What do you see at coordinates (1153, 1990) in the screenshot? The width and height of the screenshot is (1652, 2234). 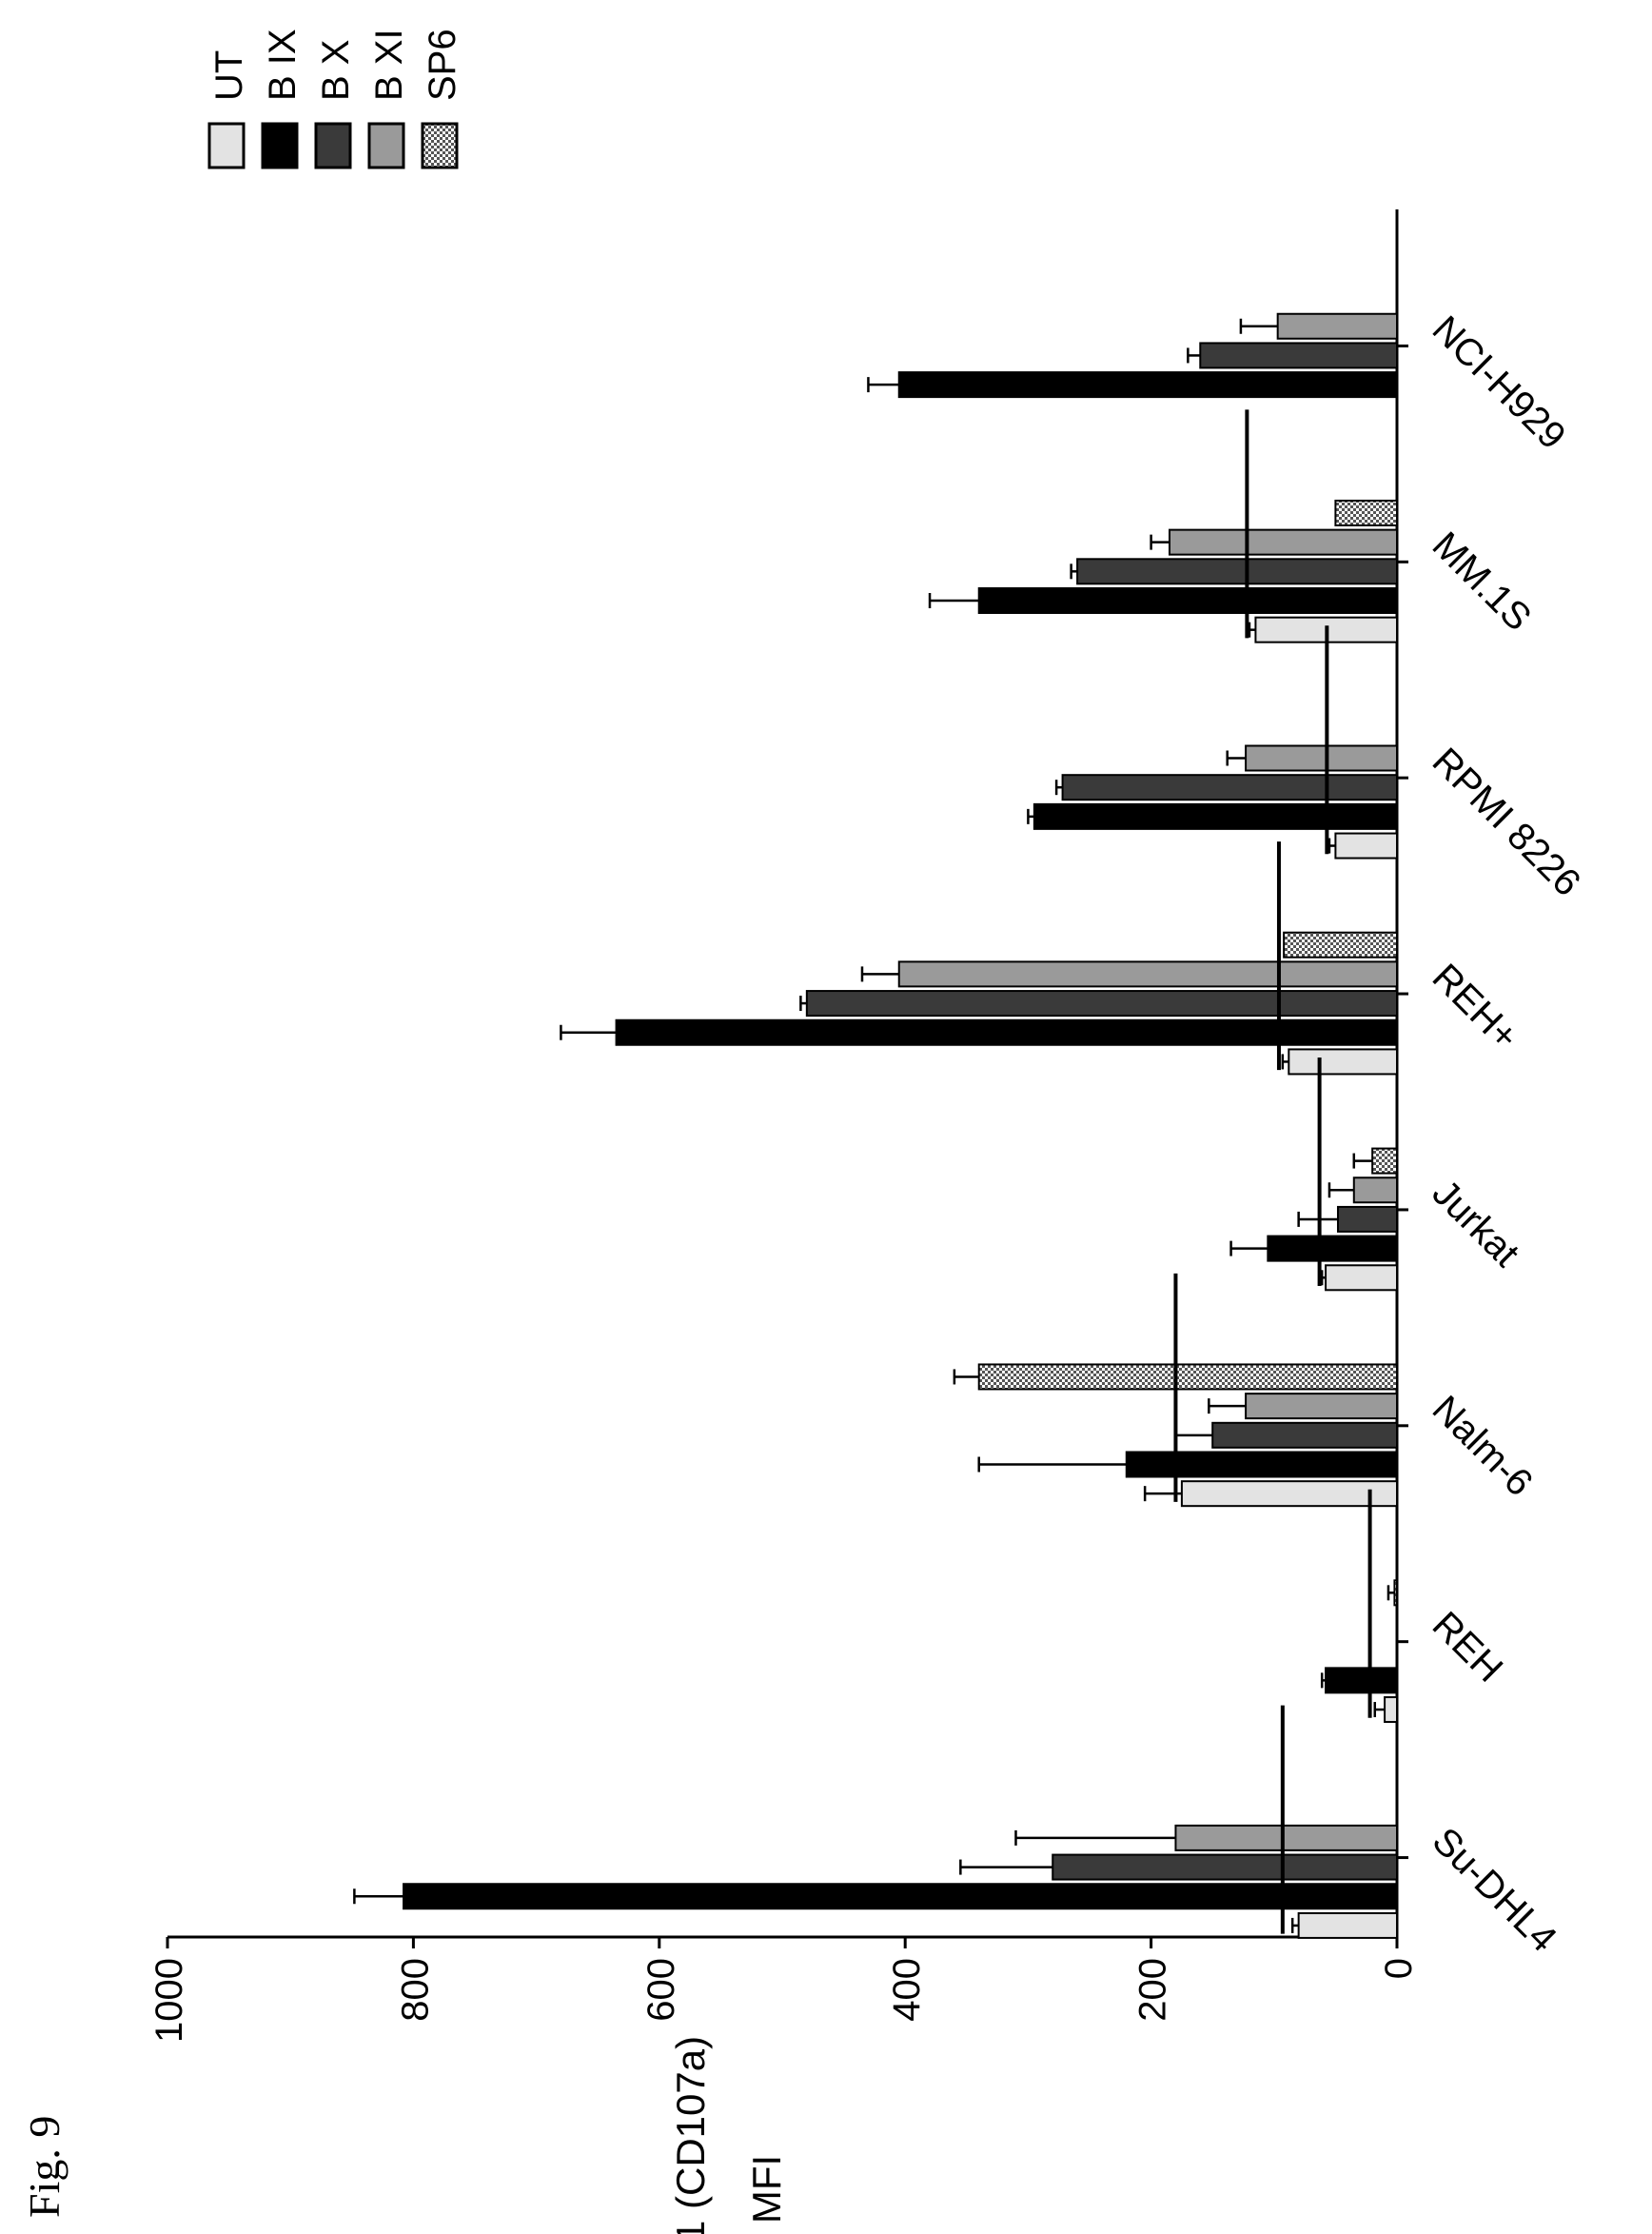 I see `value-tick-label: 200` at bounding box center [1153, 1990].